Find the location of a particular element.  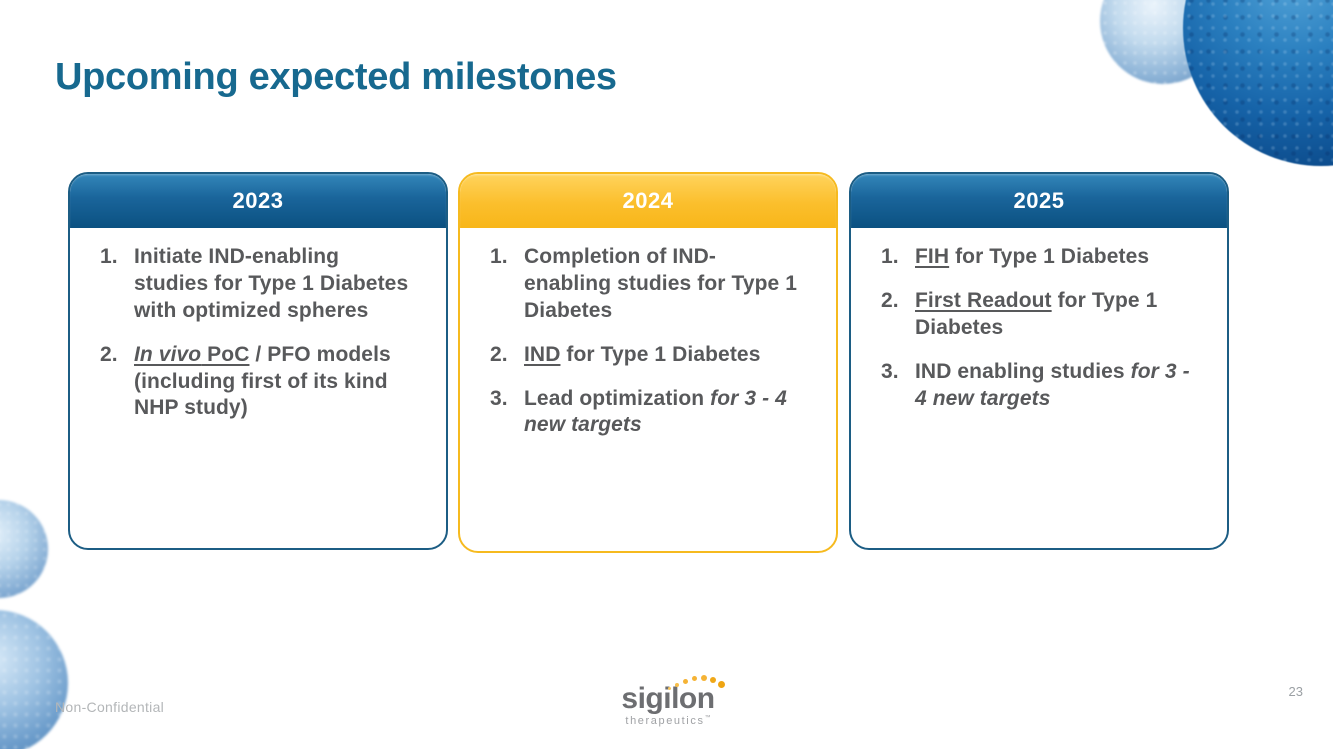

milestone-item: 2. IND for Type 1 Diabetes is located at coordinates (645, 355).